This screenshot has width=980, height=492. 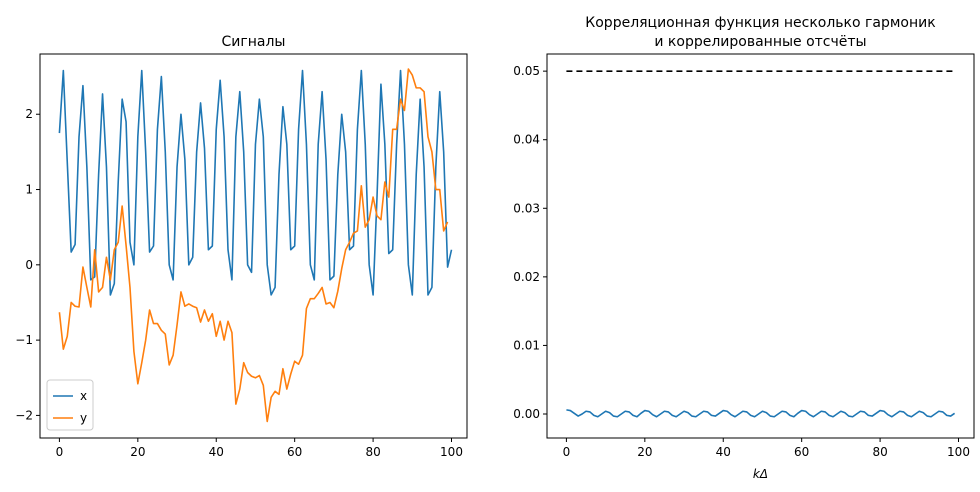 I want to click on right-y-tick-label: 0.03, so click(x=526, y=208).